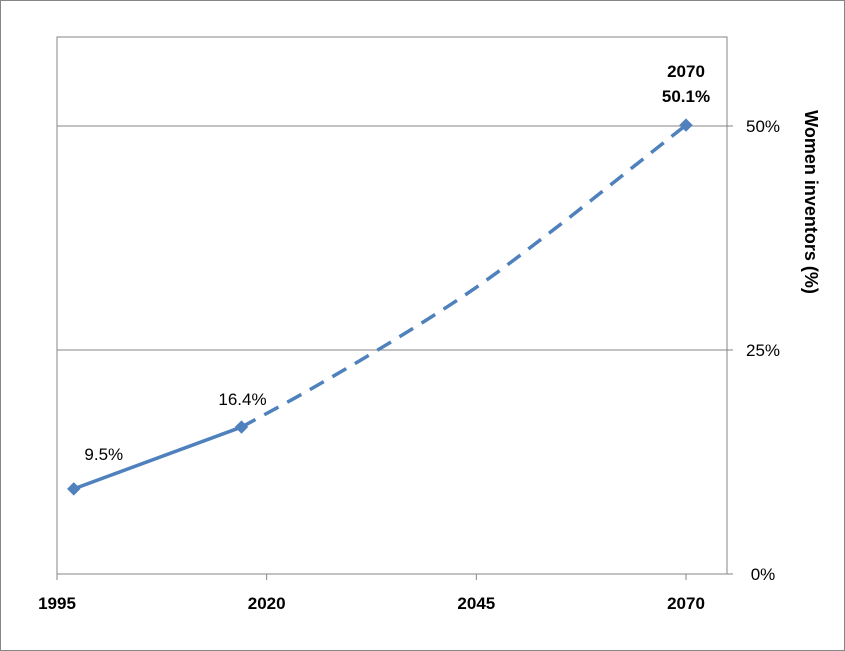 This screenshot has height=651, width=845. Describe the element at coordinates (686, 96) in the screenshot. I see `data-label: 50.1%` at that location.